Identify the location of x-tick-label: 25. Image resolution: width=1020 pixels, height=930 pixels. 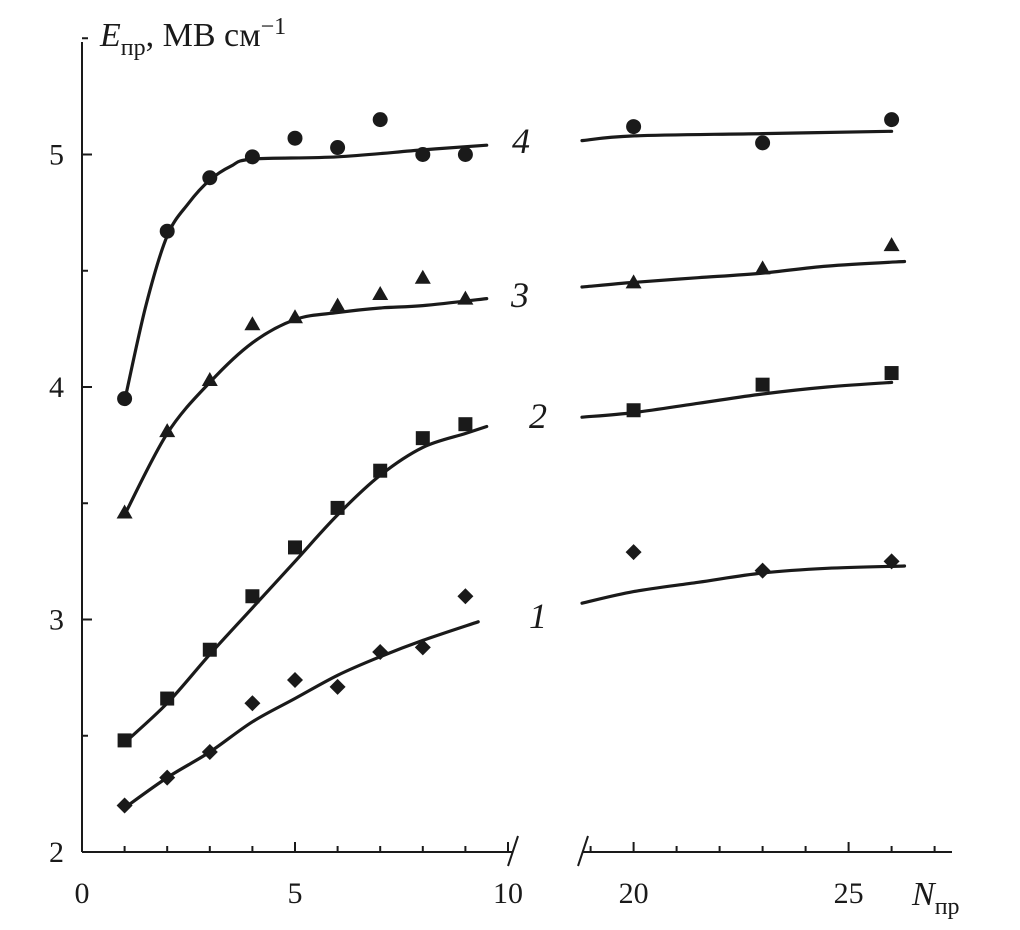
(849, 893).